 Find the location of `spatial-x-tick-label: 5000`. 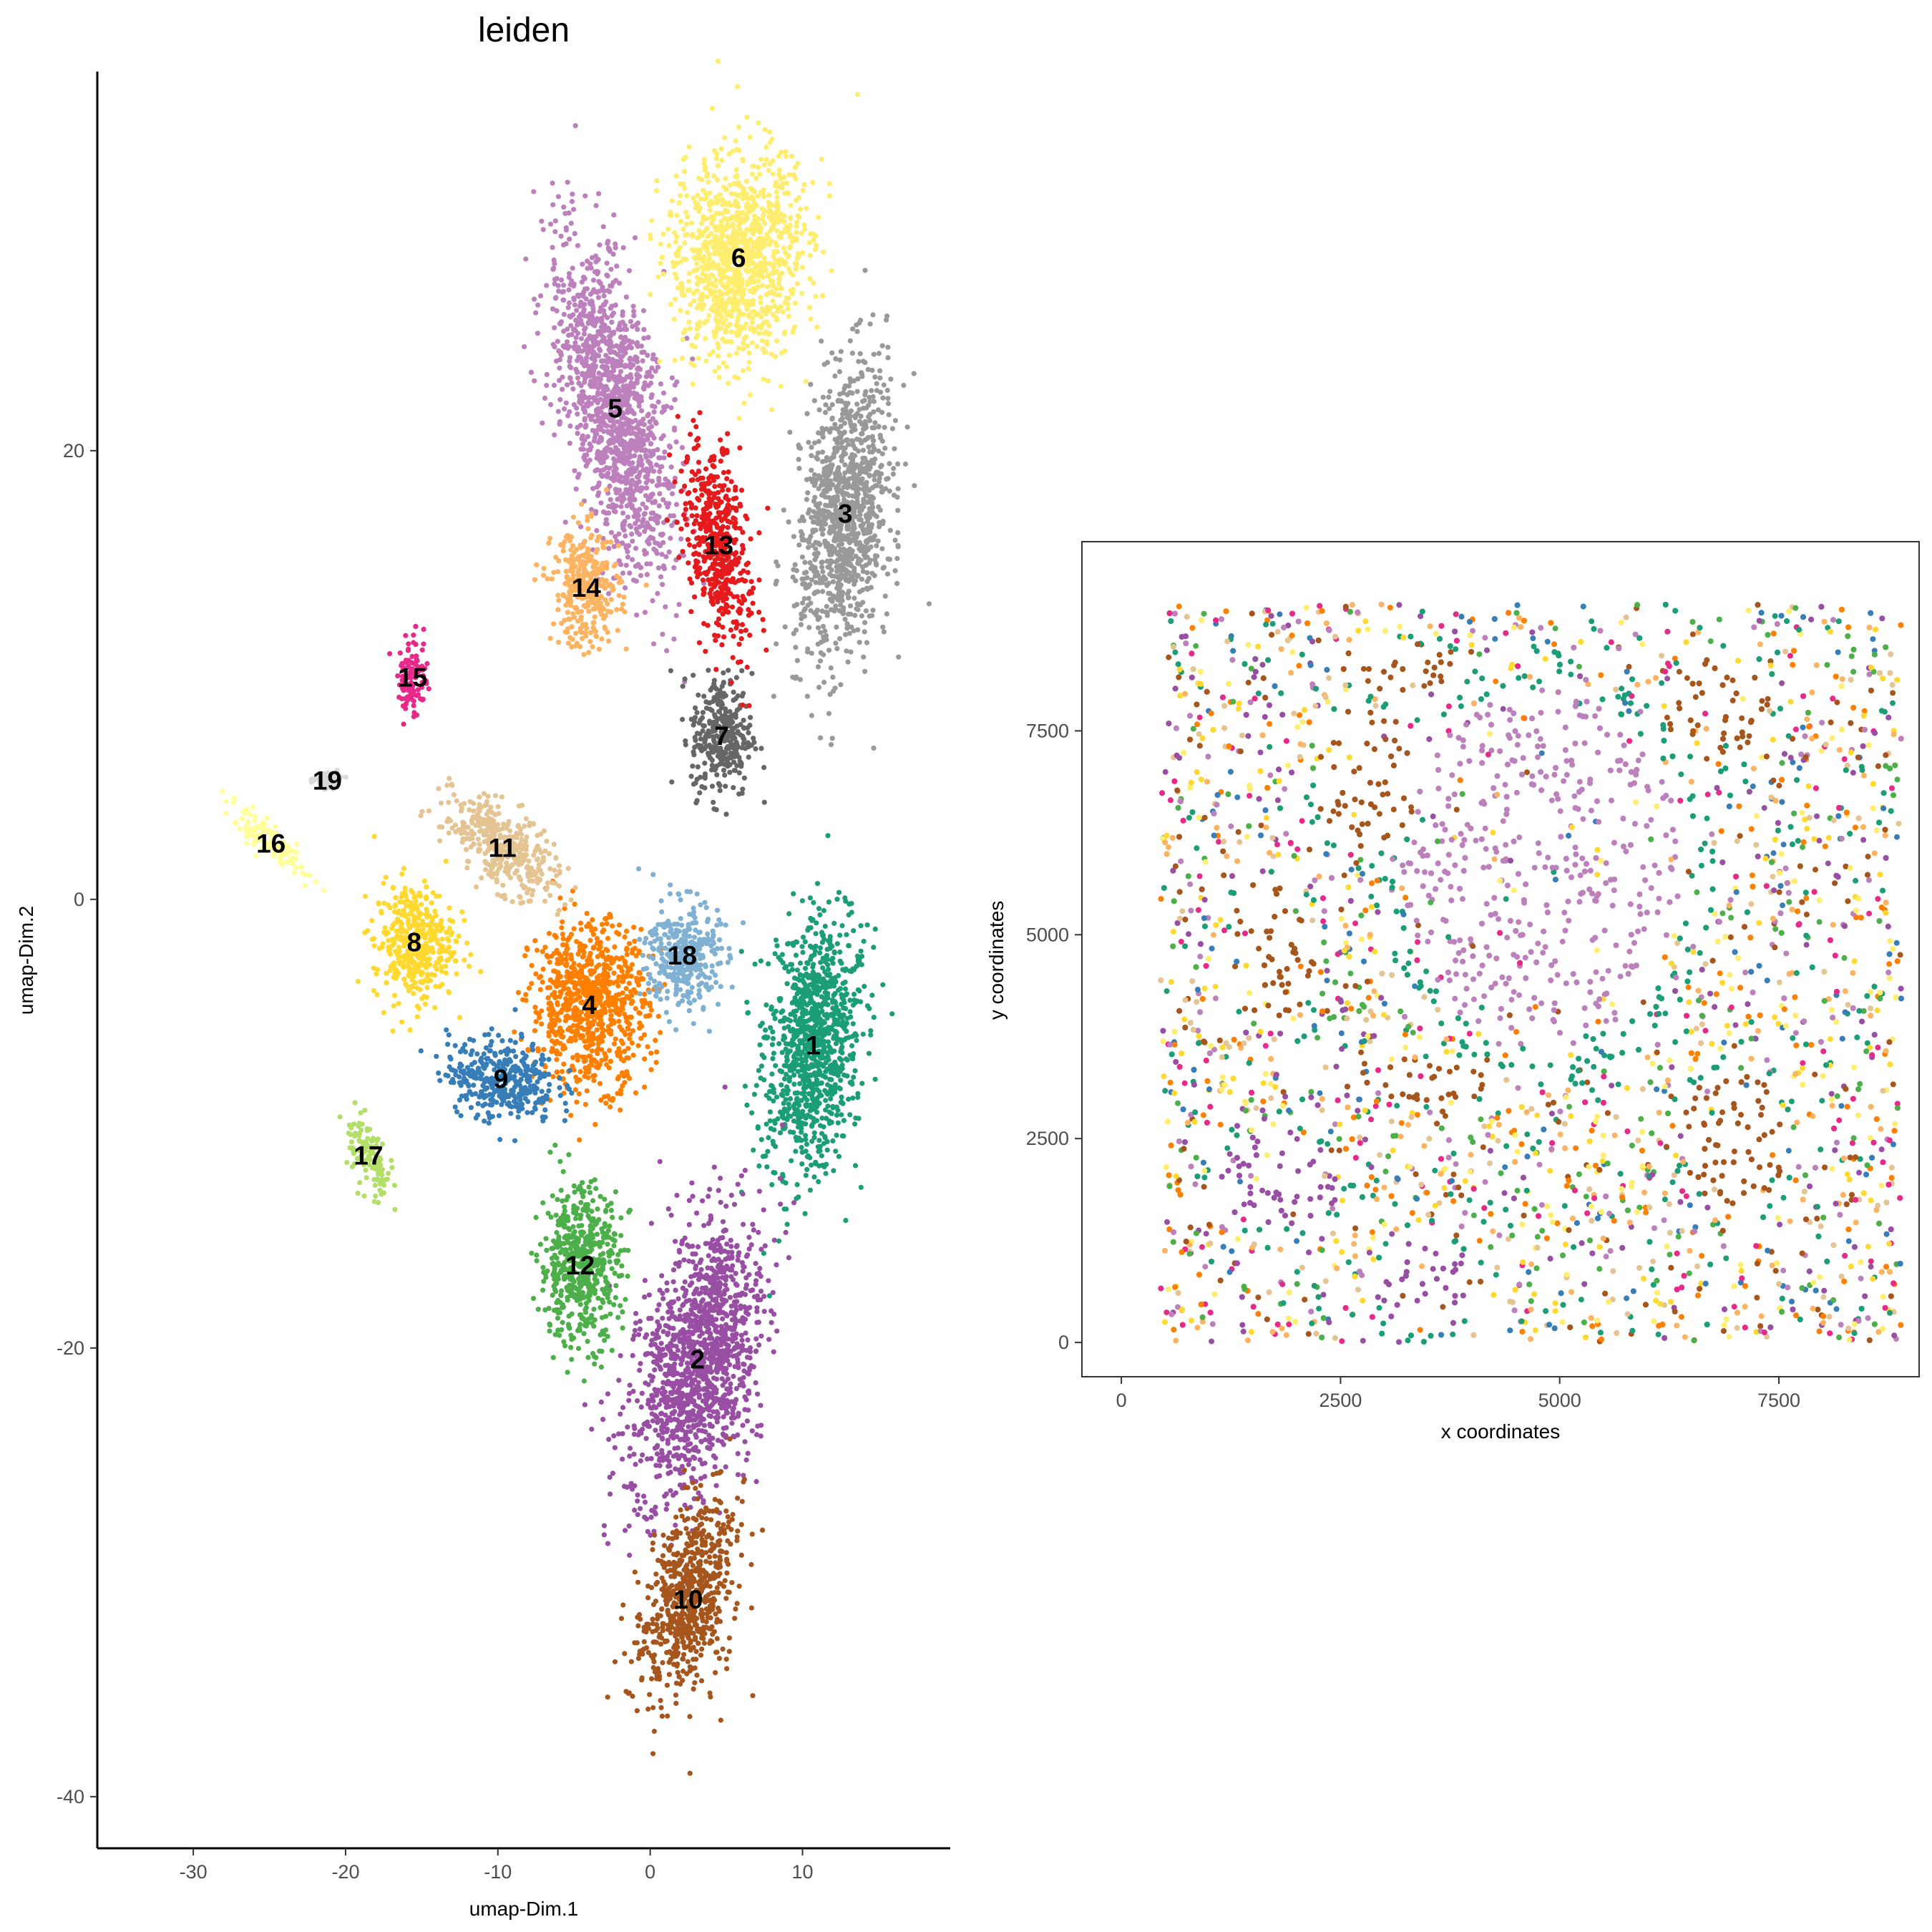

spatial-x-tick-label: 5000 is located at coordinates (1559, 1400).